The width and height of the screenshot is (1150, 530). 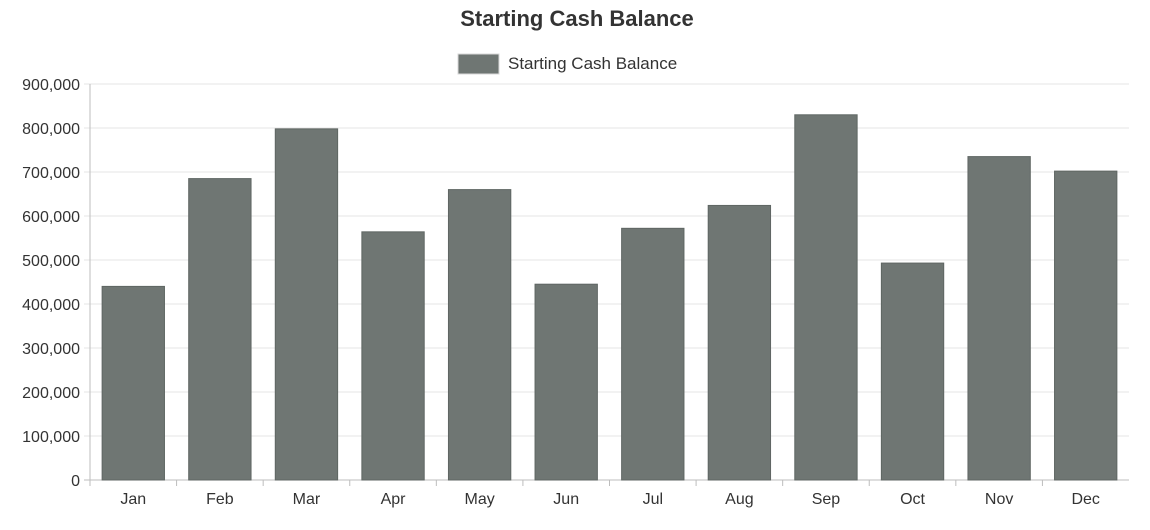 What do you see at coordinates (739, 499) in the screenshot?
I see `x-tick-label: Aug` at bounding box center [739, 499].